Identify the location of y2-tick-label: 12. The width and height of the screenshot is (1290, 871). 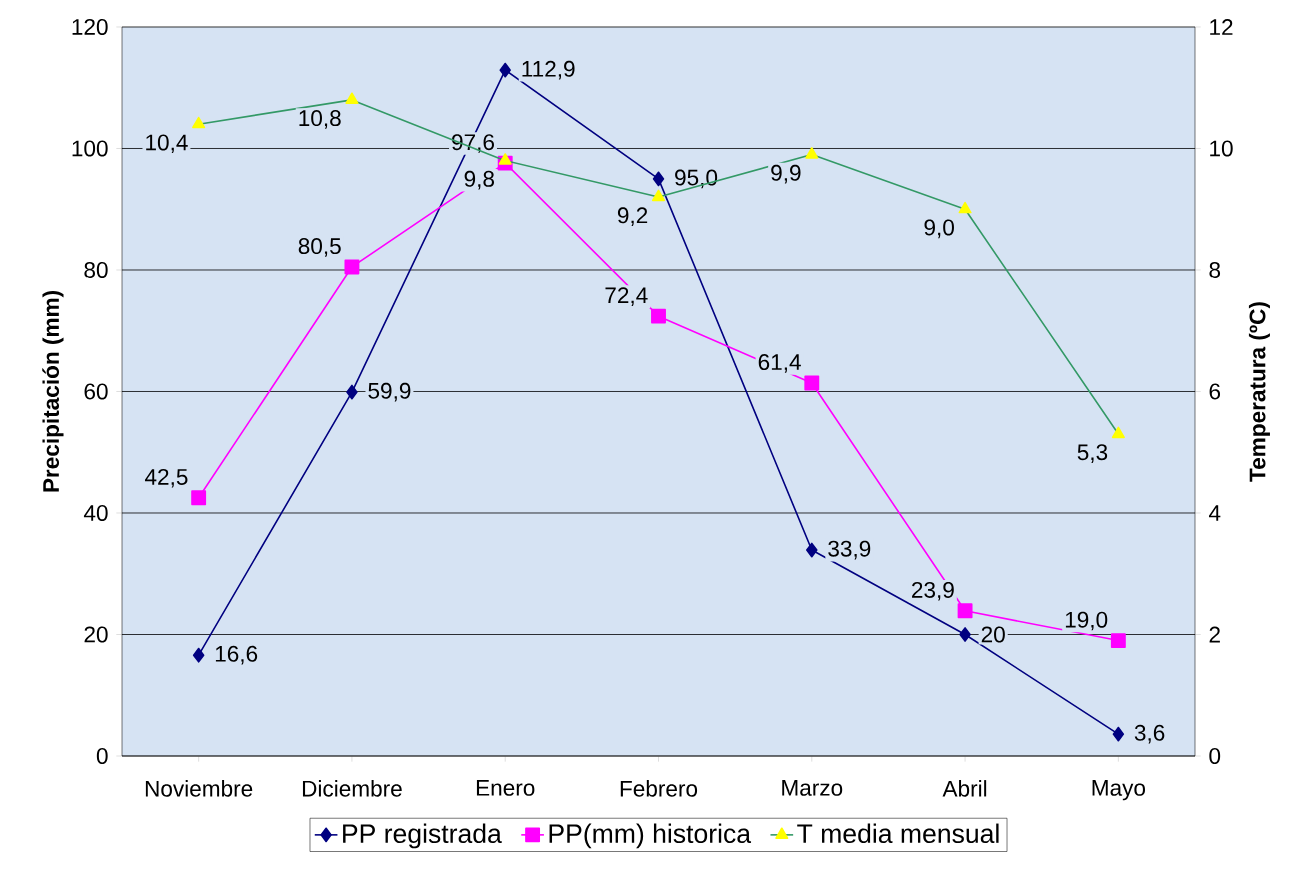
(1221, 27).